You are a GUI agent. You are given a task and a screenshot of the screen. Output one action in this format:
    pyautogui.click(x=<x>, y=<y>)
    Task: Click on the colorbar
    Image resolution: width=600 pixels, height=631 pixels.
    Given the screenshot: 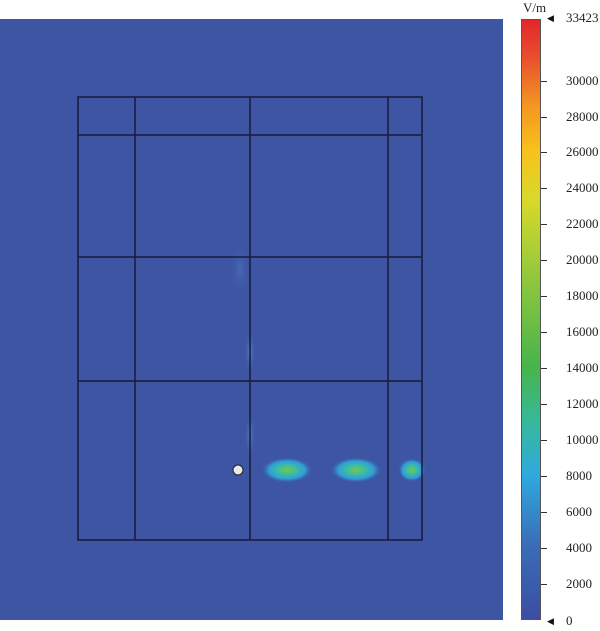 What is the action you would take?
    pyautogui.click(x=531, y=319)
    